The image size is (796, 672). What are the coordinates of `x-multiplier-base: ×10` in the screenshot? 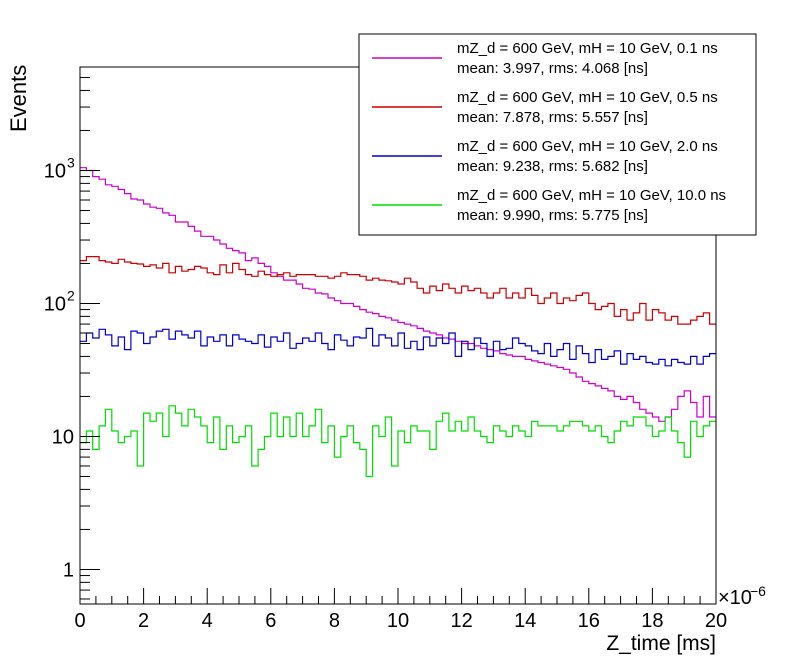 It's located at (735, 598).